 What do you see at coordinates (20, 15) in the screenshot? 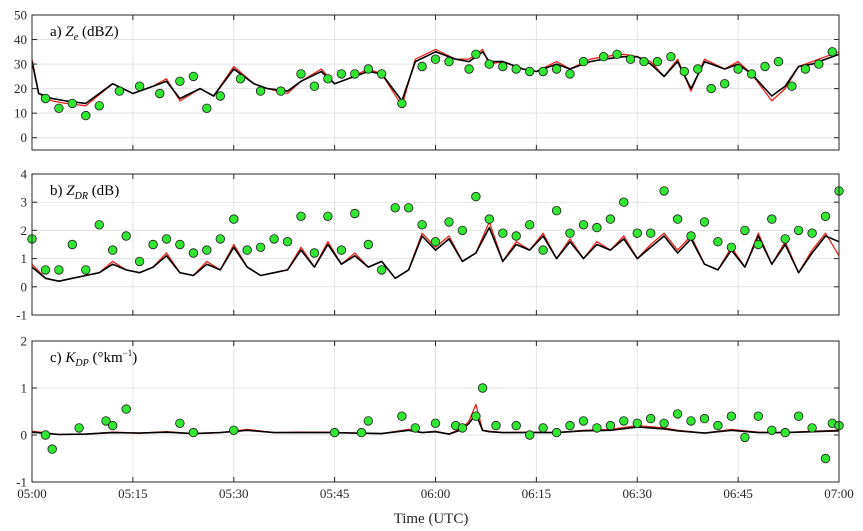
I see `y-tick-label: 50` at bounding box center [20, 15].